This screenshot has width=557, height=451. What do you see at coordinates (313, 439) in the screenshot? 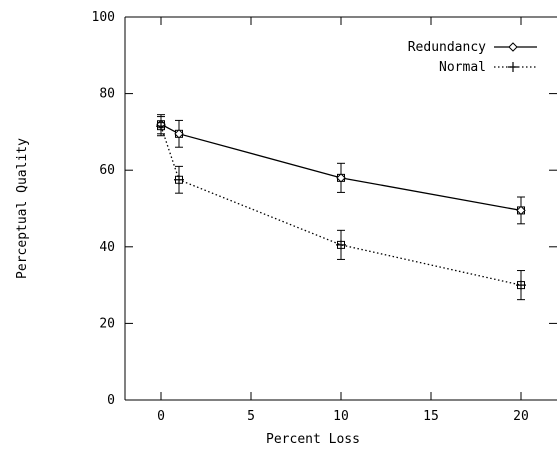
I see `x-axis-label: Percent Loss` at bounding box center [313, 439].